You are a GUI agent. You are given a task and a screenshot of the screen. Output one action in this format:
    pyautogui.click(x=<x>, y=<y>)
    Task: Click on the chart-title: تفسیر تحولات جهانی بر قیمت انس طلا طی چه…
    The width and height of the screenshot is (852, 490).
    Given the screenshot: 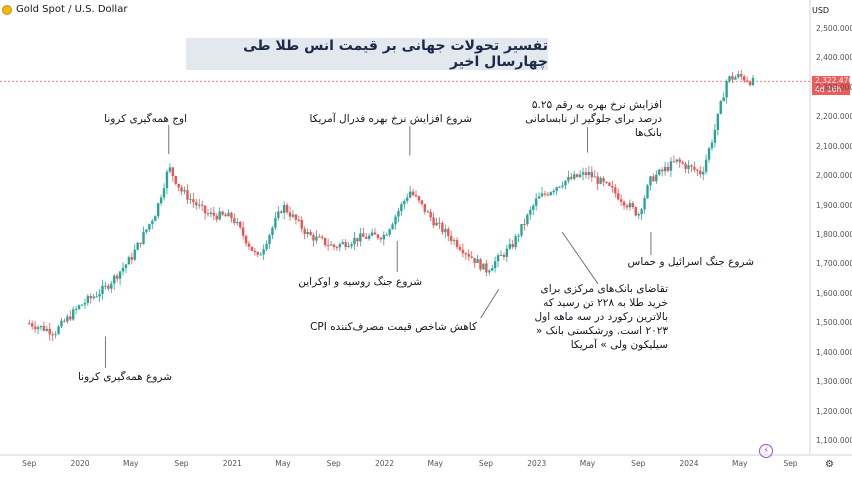 What is the action you would take?
    pyautogui.click(x=367, y=54)
    